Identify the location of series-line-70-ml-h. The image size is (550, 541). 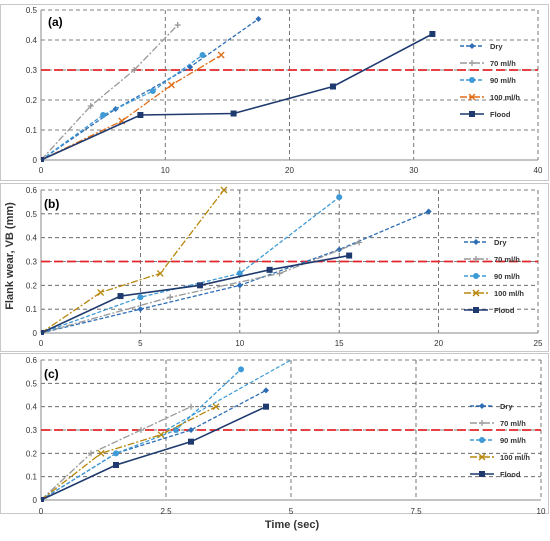
(200, 287).